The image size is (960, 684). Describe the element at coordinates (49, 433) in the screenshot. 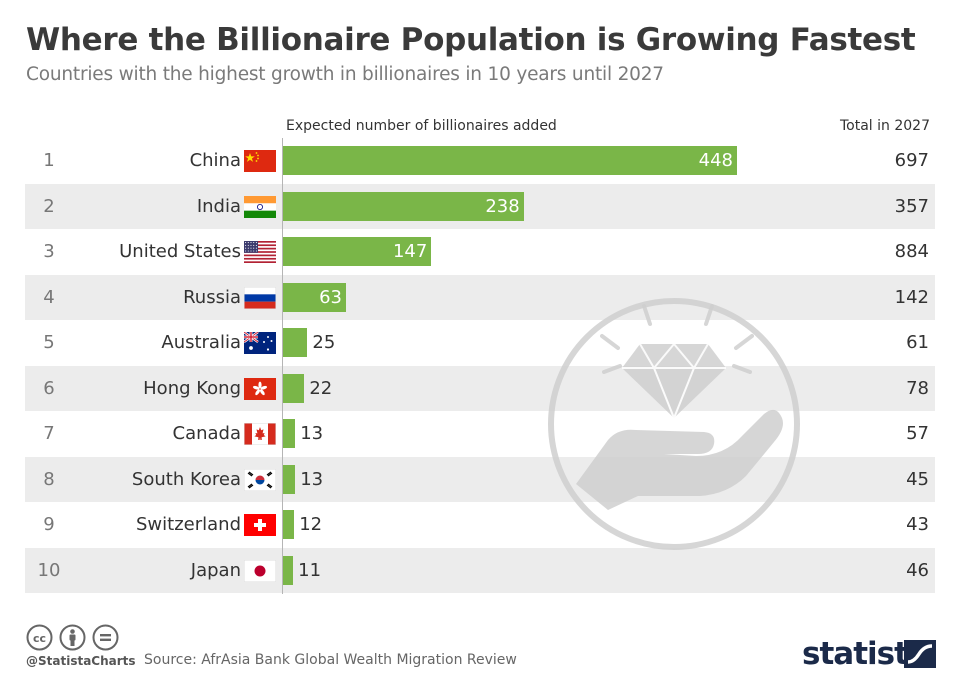

I see `rank-label: 7` at that location.